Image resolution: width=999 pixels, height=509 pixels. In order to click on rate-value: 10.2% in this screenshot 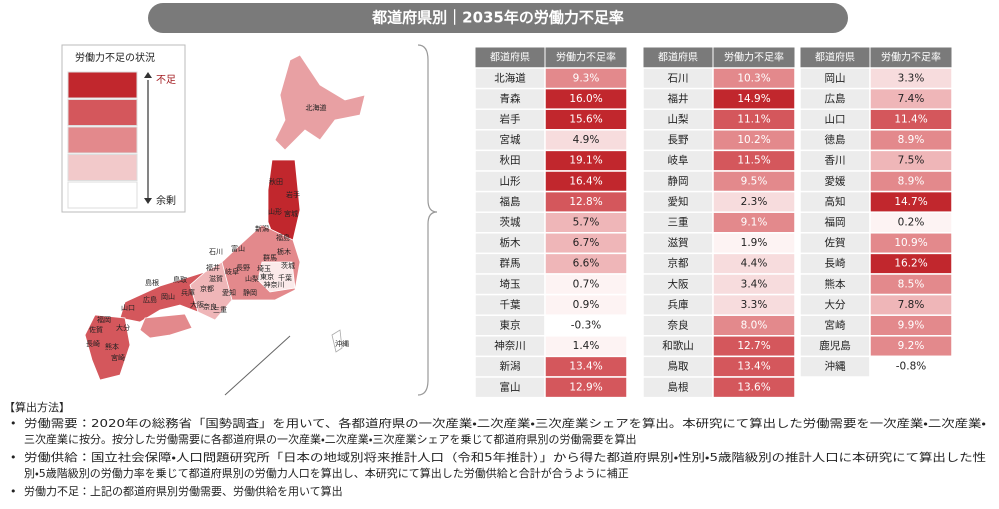, I will do `click(753, 140)`.